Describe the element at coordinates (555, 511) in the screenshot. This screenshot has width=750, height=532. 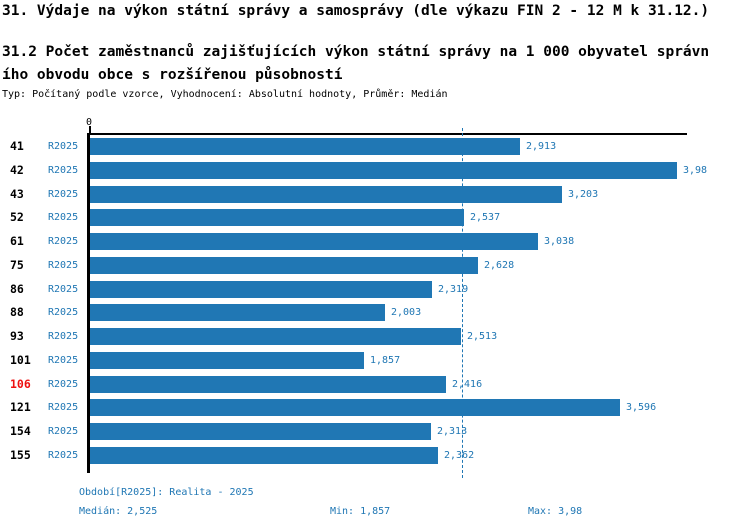
I see `footer-max: Max: 3,98` at that location.